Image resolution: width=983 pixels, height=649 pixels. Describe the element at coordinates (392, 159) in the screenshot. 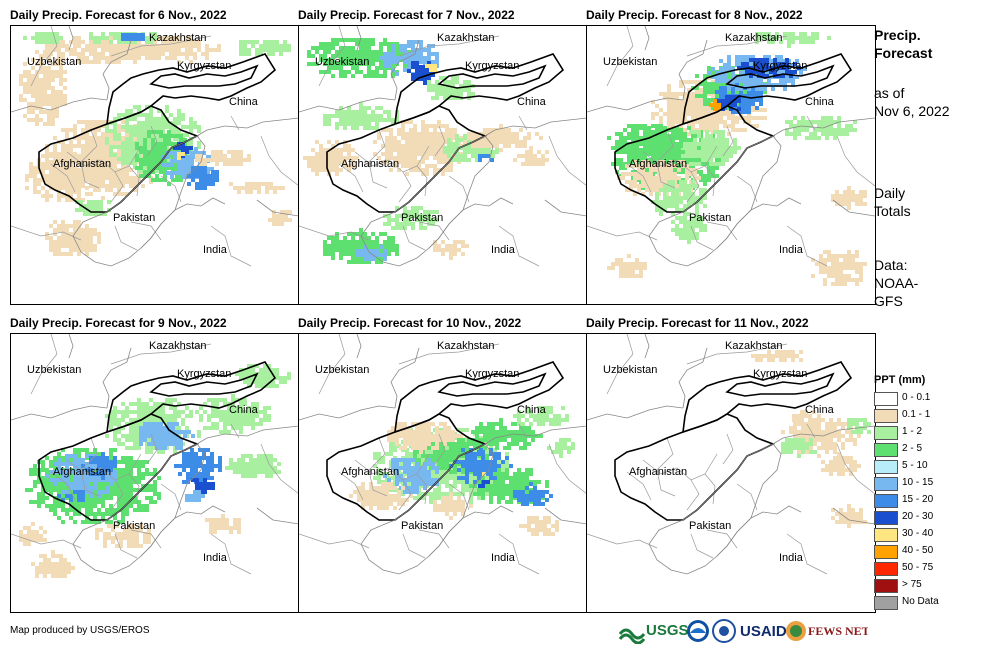

I see `province-boundary` at that location.